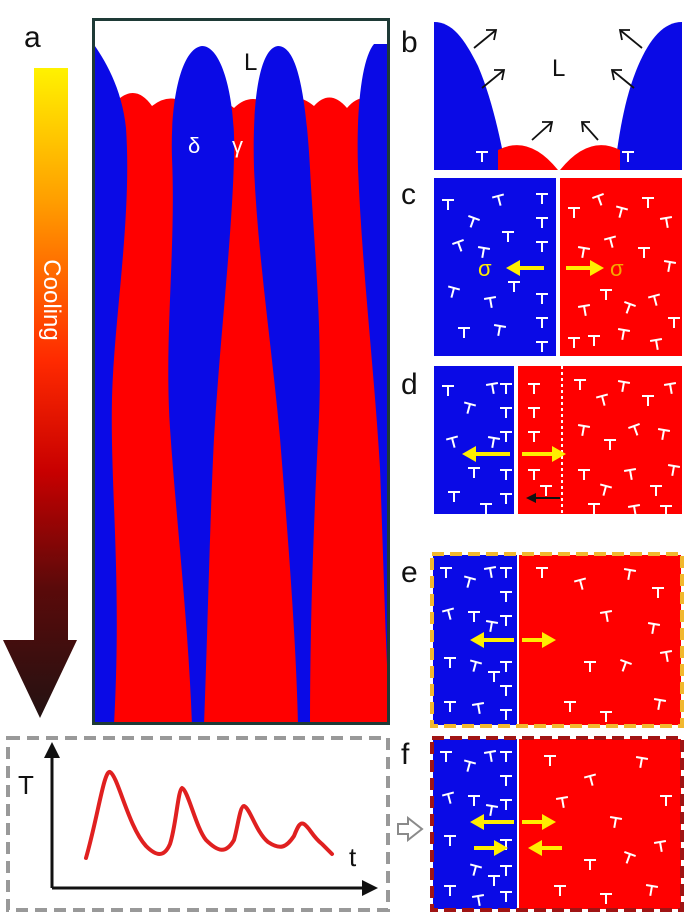  I want to click on panel-f-schematic, so click(557, 824).